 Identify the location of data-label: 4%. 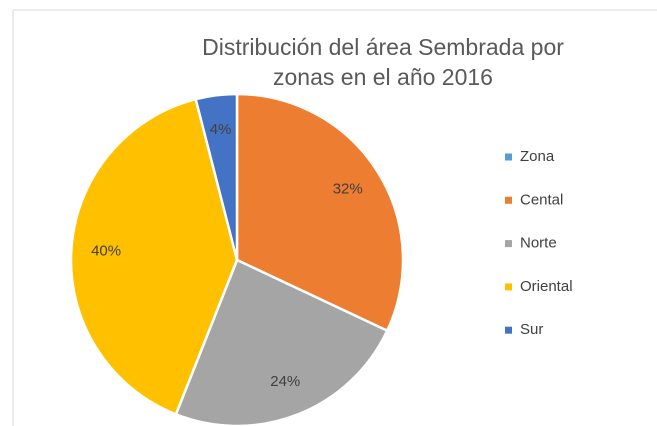
(221, 129).